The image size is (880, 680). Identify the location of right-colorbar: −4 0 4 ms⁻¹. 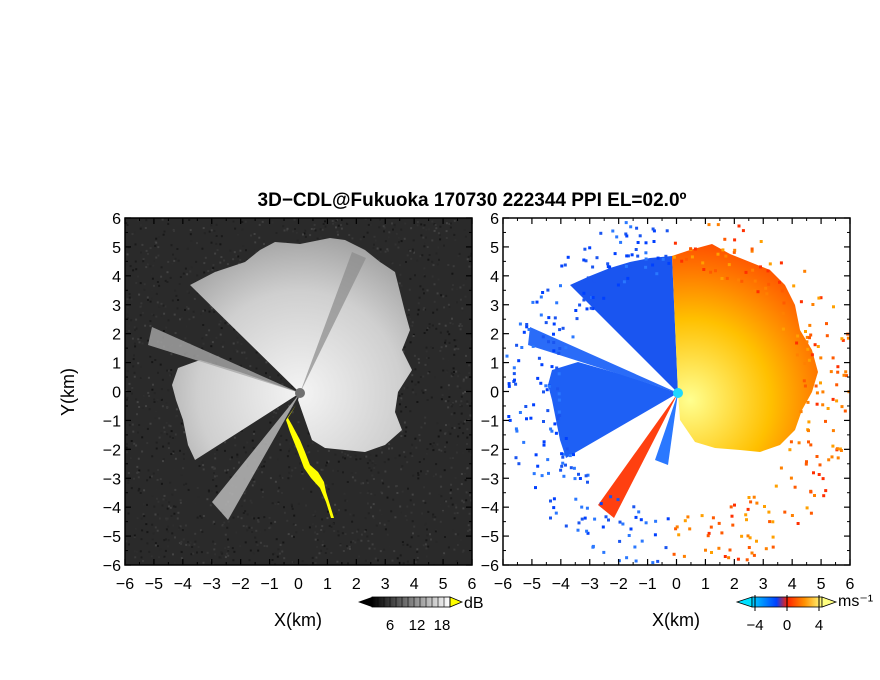
(804, 613).